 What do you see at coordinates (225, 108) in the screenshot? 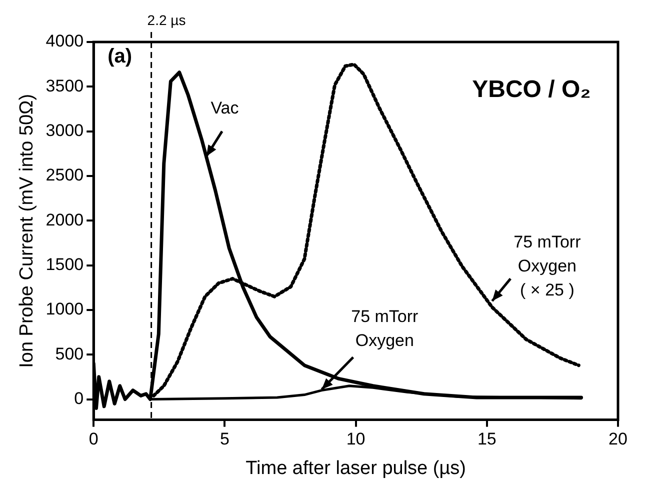
I see `series-label: Vac` at bounding box center [225, 108].